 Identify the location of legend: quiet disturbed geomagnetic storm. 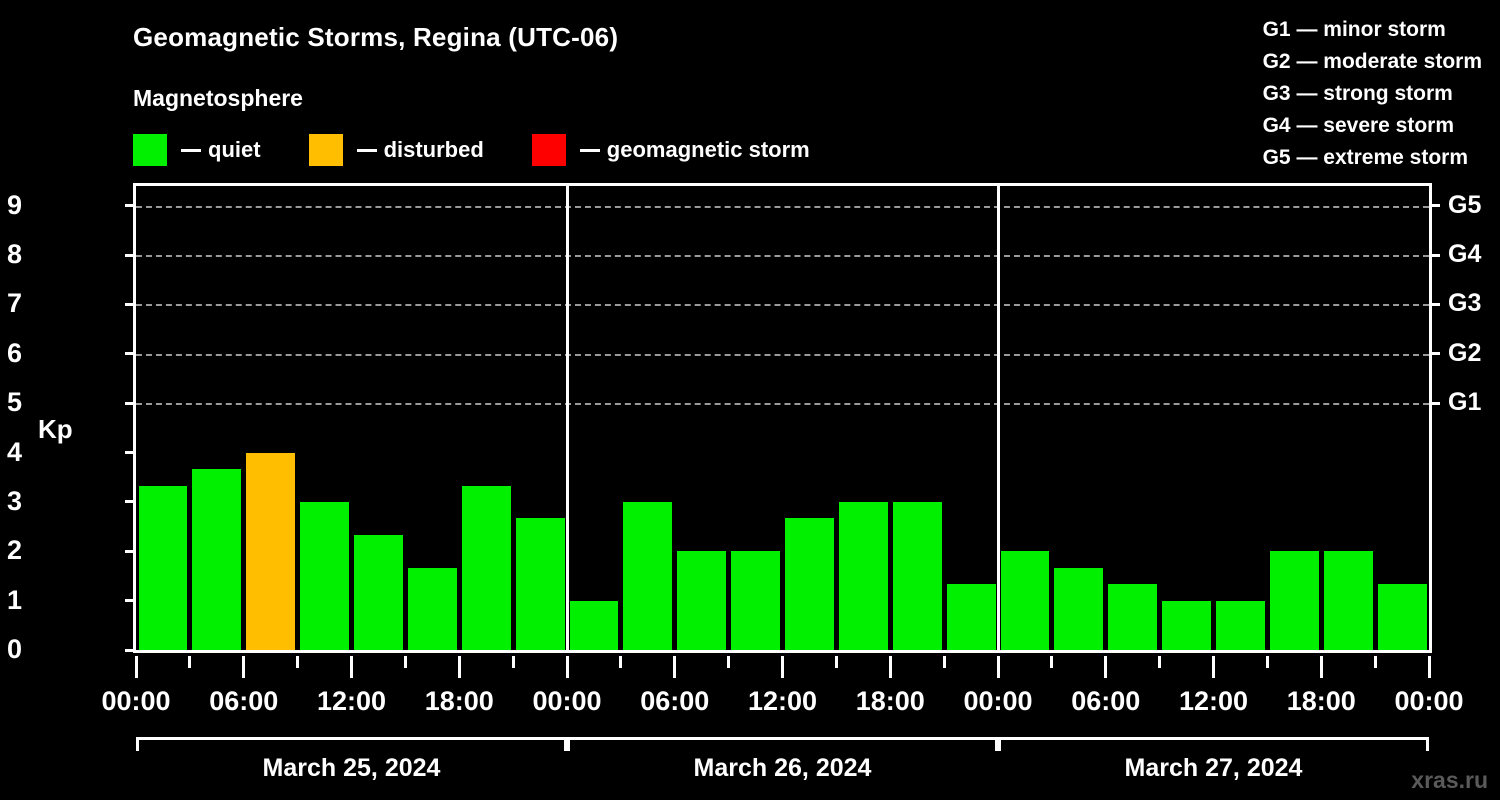
(471, 150).